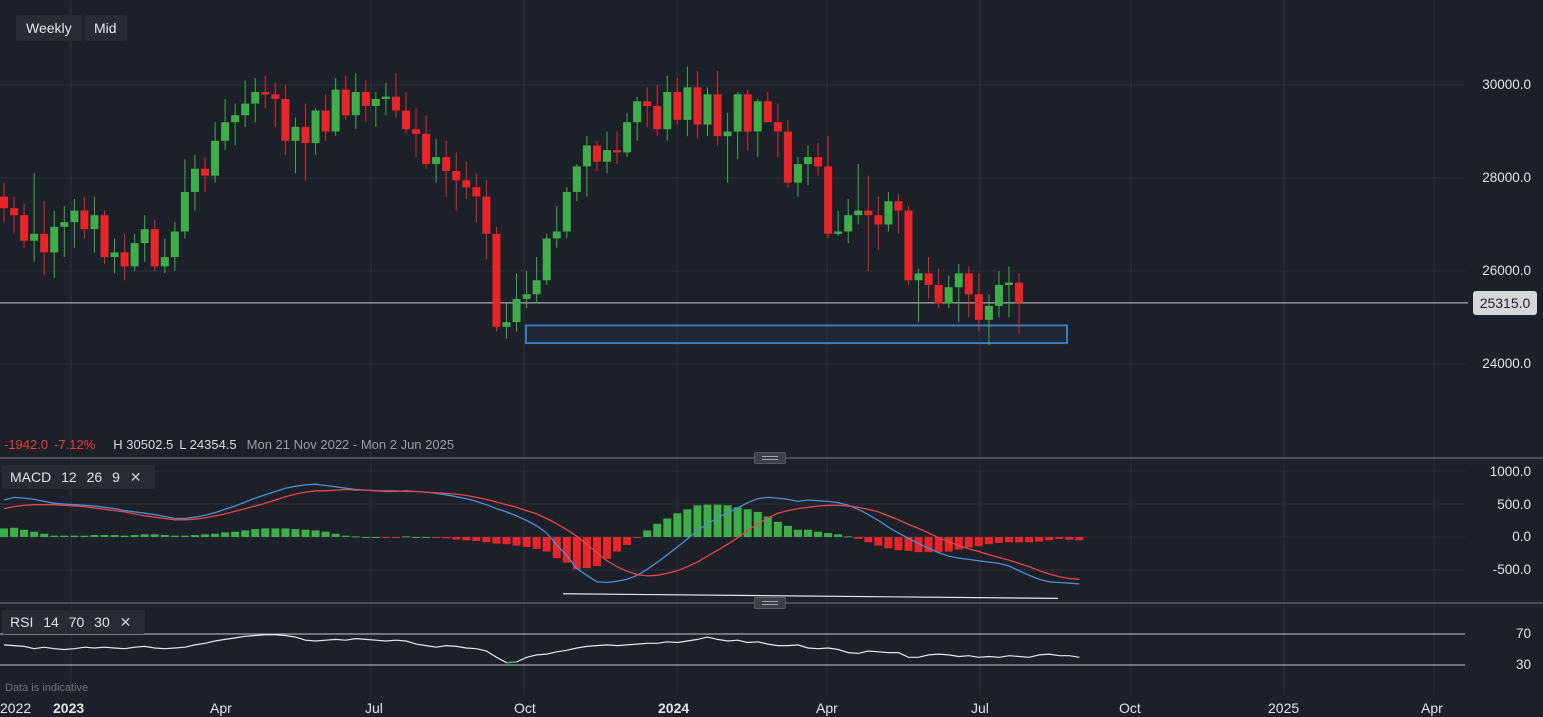 Image resolution: width=1543 pixels, height=717 pixels. I want to click on x-tick-label: 2025, so click(1284, 708).